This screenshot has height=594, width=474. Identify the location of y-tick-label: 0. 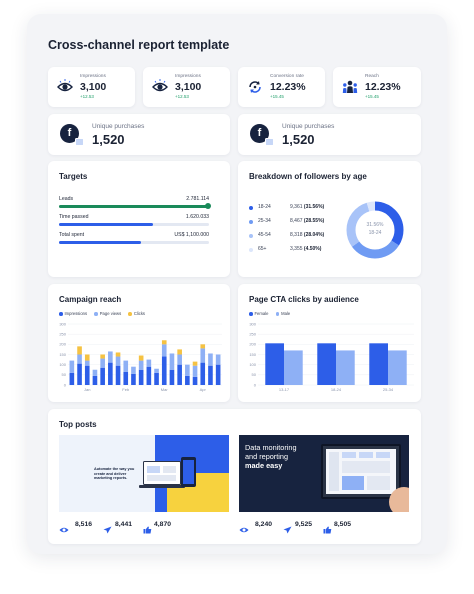
(65, 384).